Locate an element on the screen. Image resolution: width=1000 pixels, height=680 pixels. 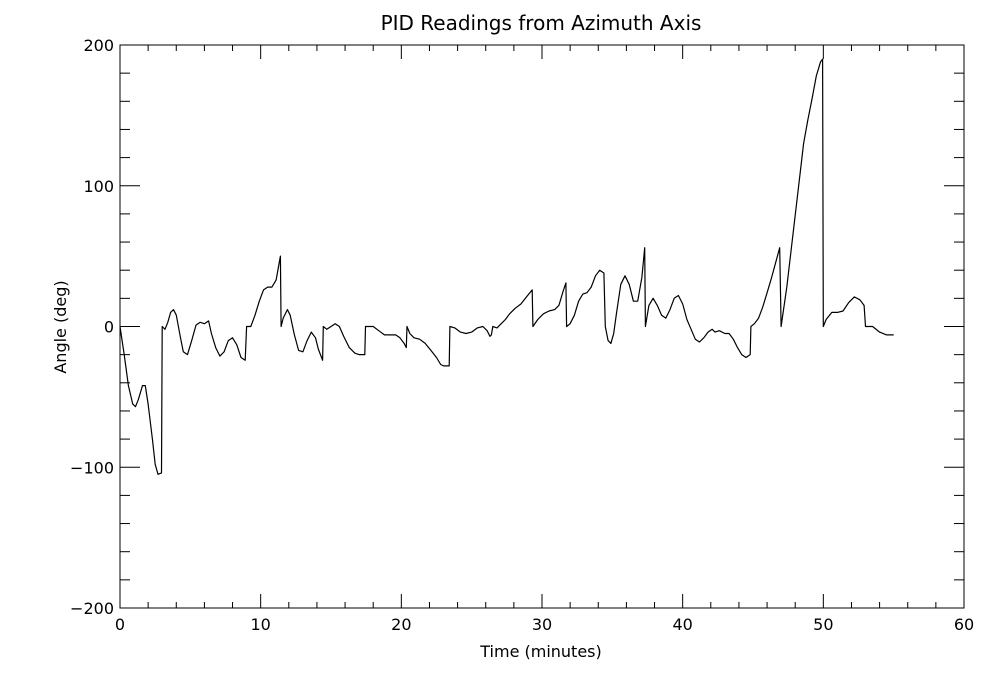
x-axis-label: Time (minutes) is located at coordinates (540, 651).